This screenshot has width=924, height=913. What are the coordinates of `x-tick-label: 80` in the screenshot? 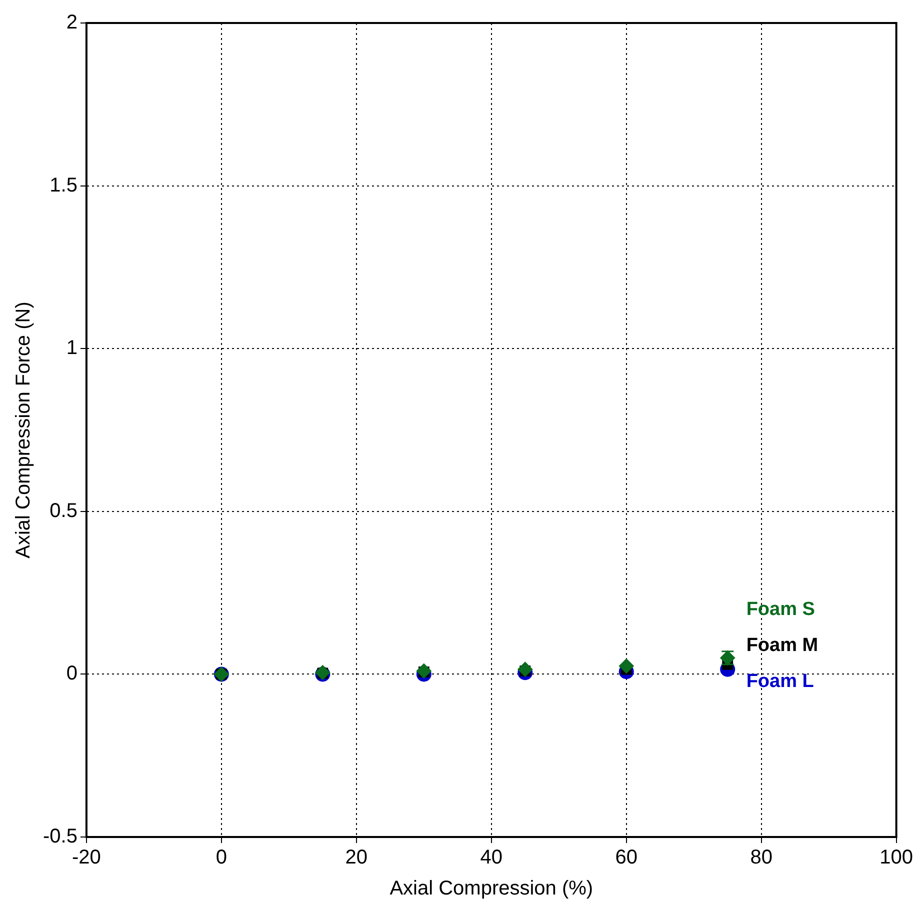 It's located at (761, 857).